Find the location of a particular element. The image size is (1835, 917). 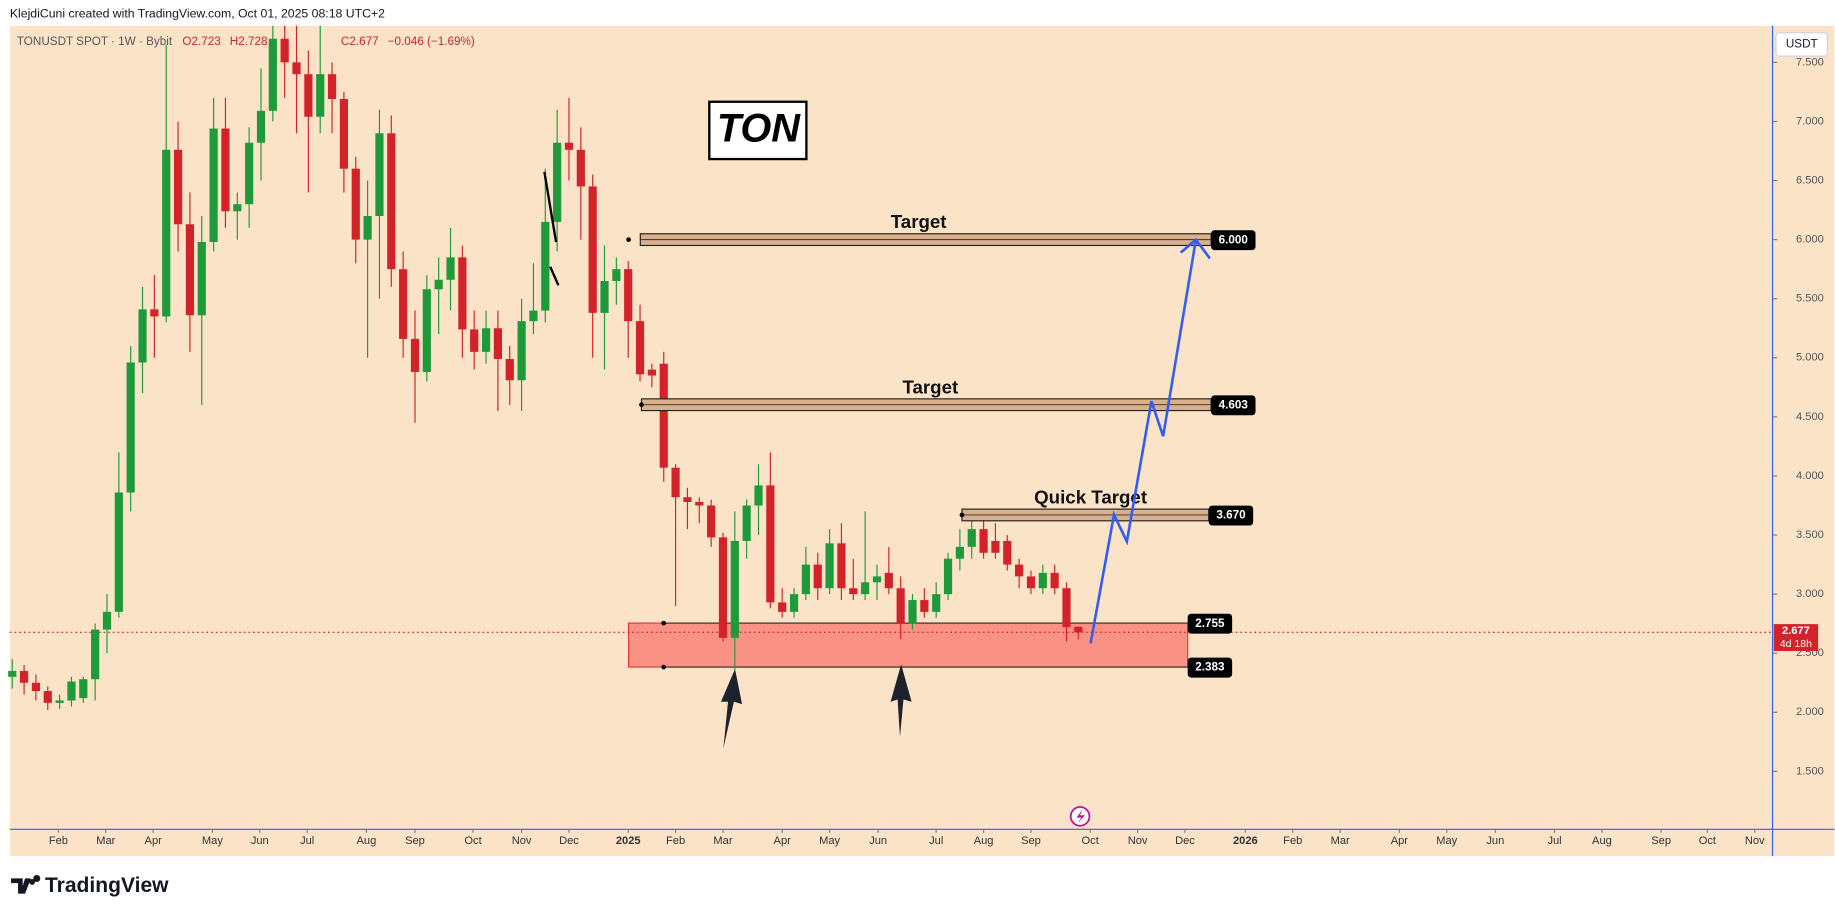

logo-icon is located at coordinates (26, 884).